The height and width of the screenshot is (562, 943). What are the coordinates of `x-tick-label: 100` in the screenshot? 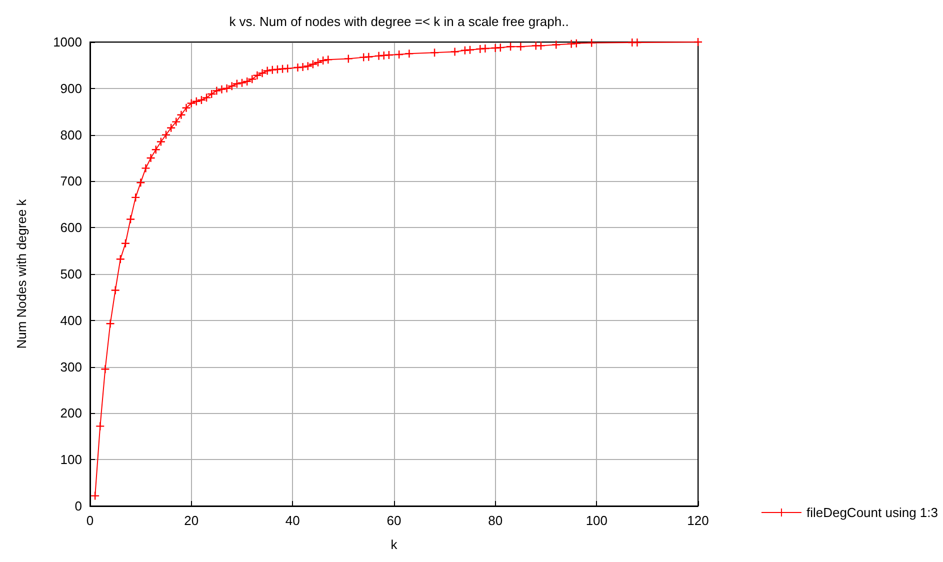 It's located at (597, 520).